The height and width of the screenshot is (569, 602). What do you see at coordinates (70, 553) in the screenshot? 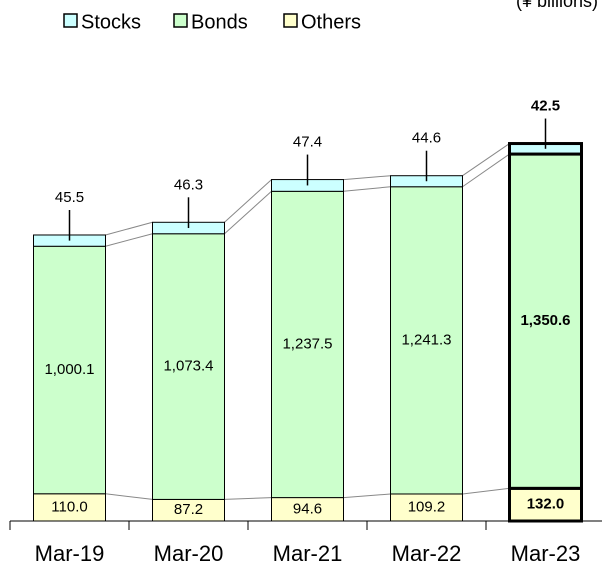
I see `x-tick-label: Mar-19` at bounding box center [70, 553].